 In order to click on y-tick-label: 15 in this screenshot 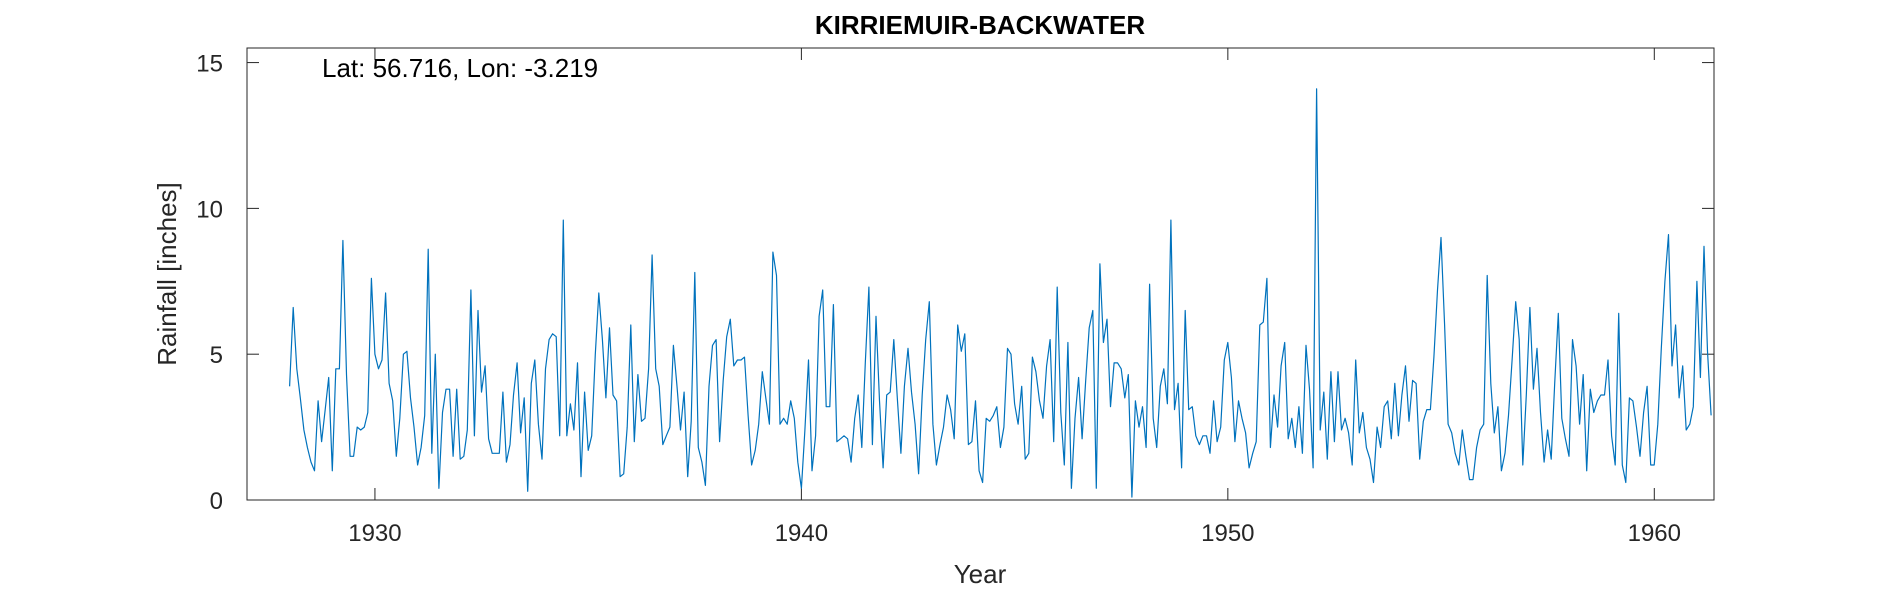, I will do `click(209, 64)`.